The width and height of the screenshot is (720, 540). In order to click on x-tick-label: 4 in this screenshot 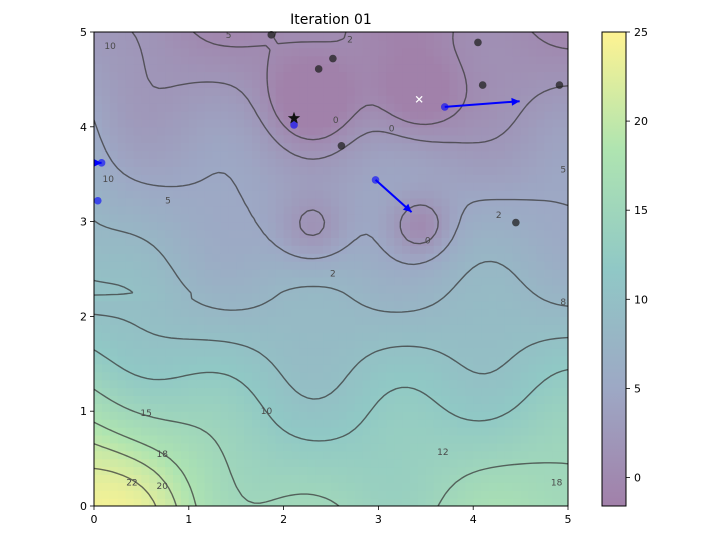, I will do `click(473, 519)`.